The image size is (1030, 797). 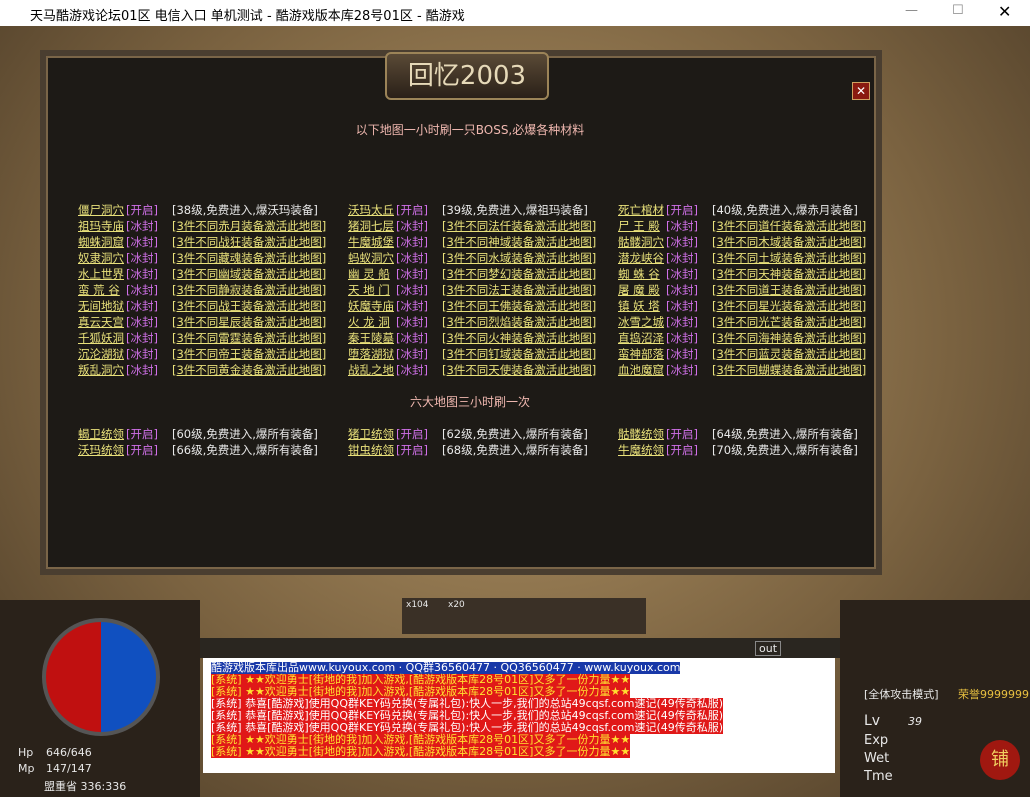 What do you see at coordinates (249, 354) in the screenshot?
I see `map-requirement: [3件不同帝王装备激活此地图]` at bounding box center [249, 354].